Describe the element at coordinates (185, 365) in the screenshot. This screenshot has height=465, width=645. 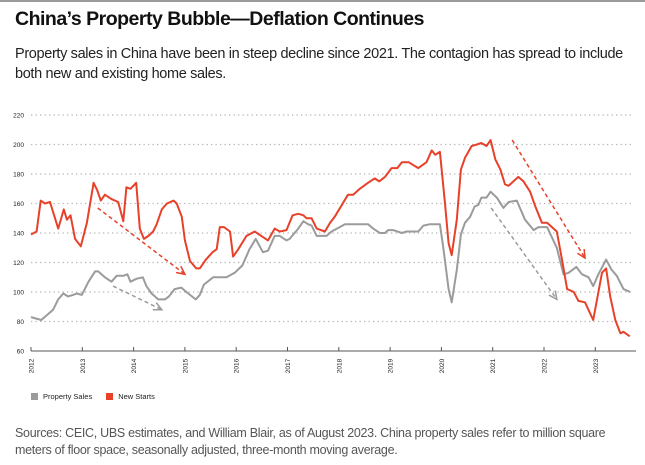
I see `x-tick-label: 2015` at that location.